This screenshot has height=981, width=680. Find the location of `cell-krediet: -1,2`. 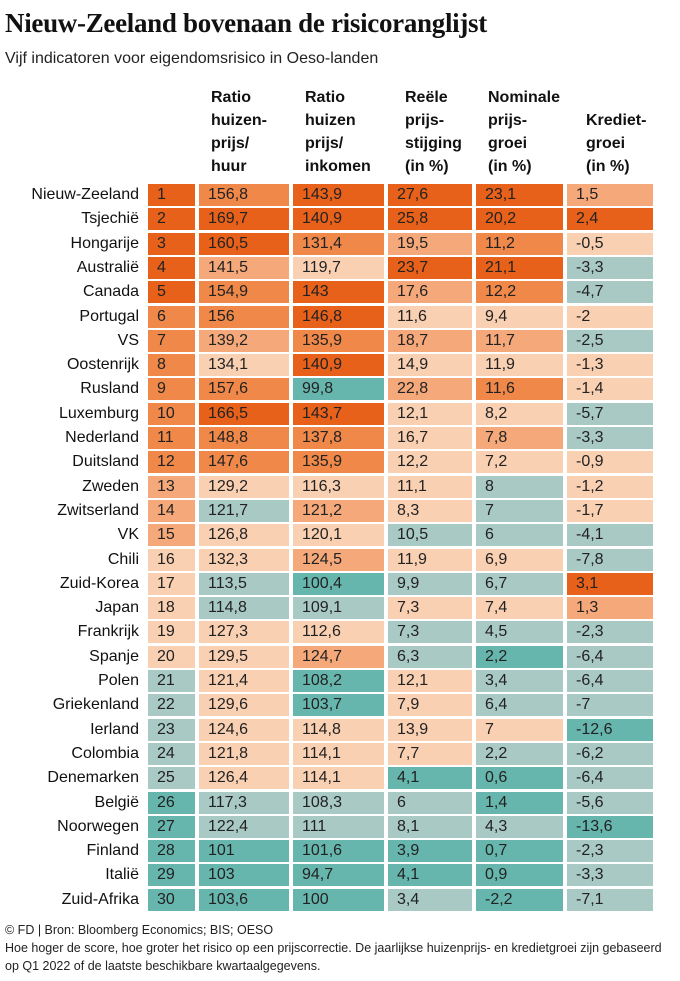

cell-krediet: -1,2 is located at coordinates (610, 486).